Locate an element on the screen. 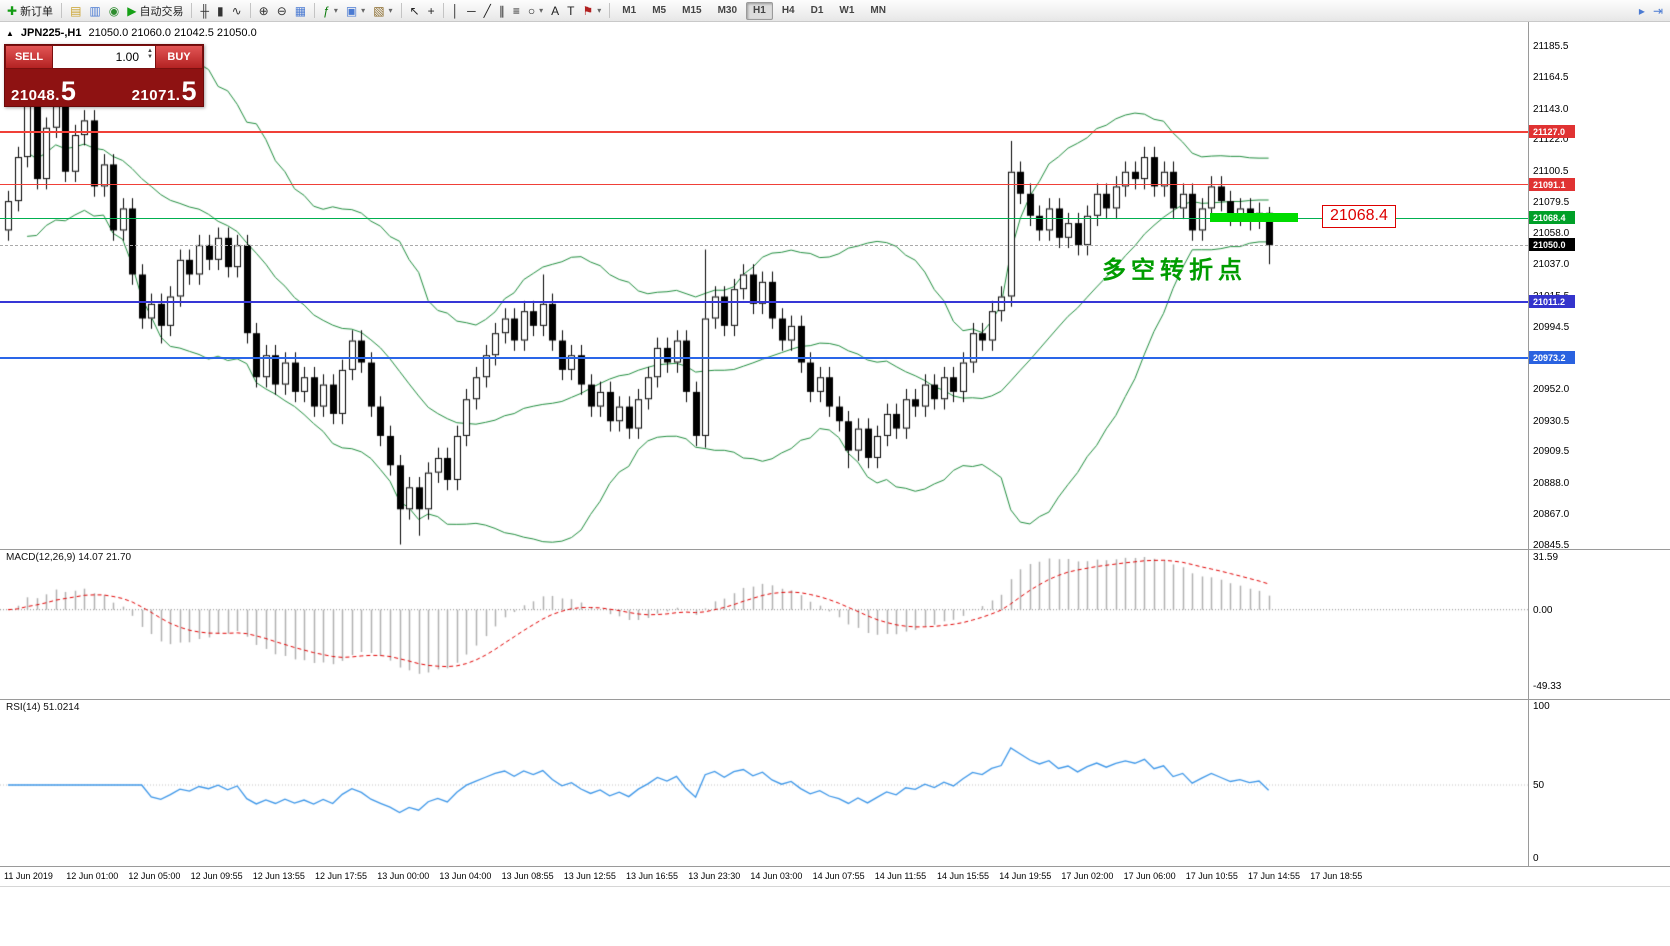 The width and height of the screenshot is (1670, 946). highlight-rectangle is located at coordinates (1254, 217).